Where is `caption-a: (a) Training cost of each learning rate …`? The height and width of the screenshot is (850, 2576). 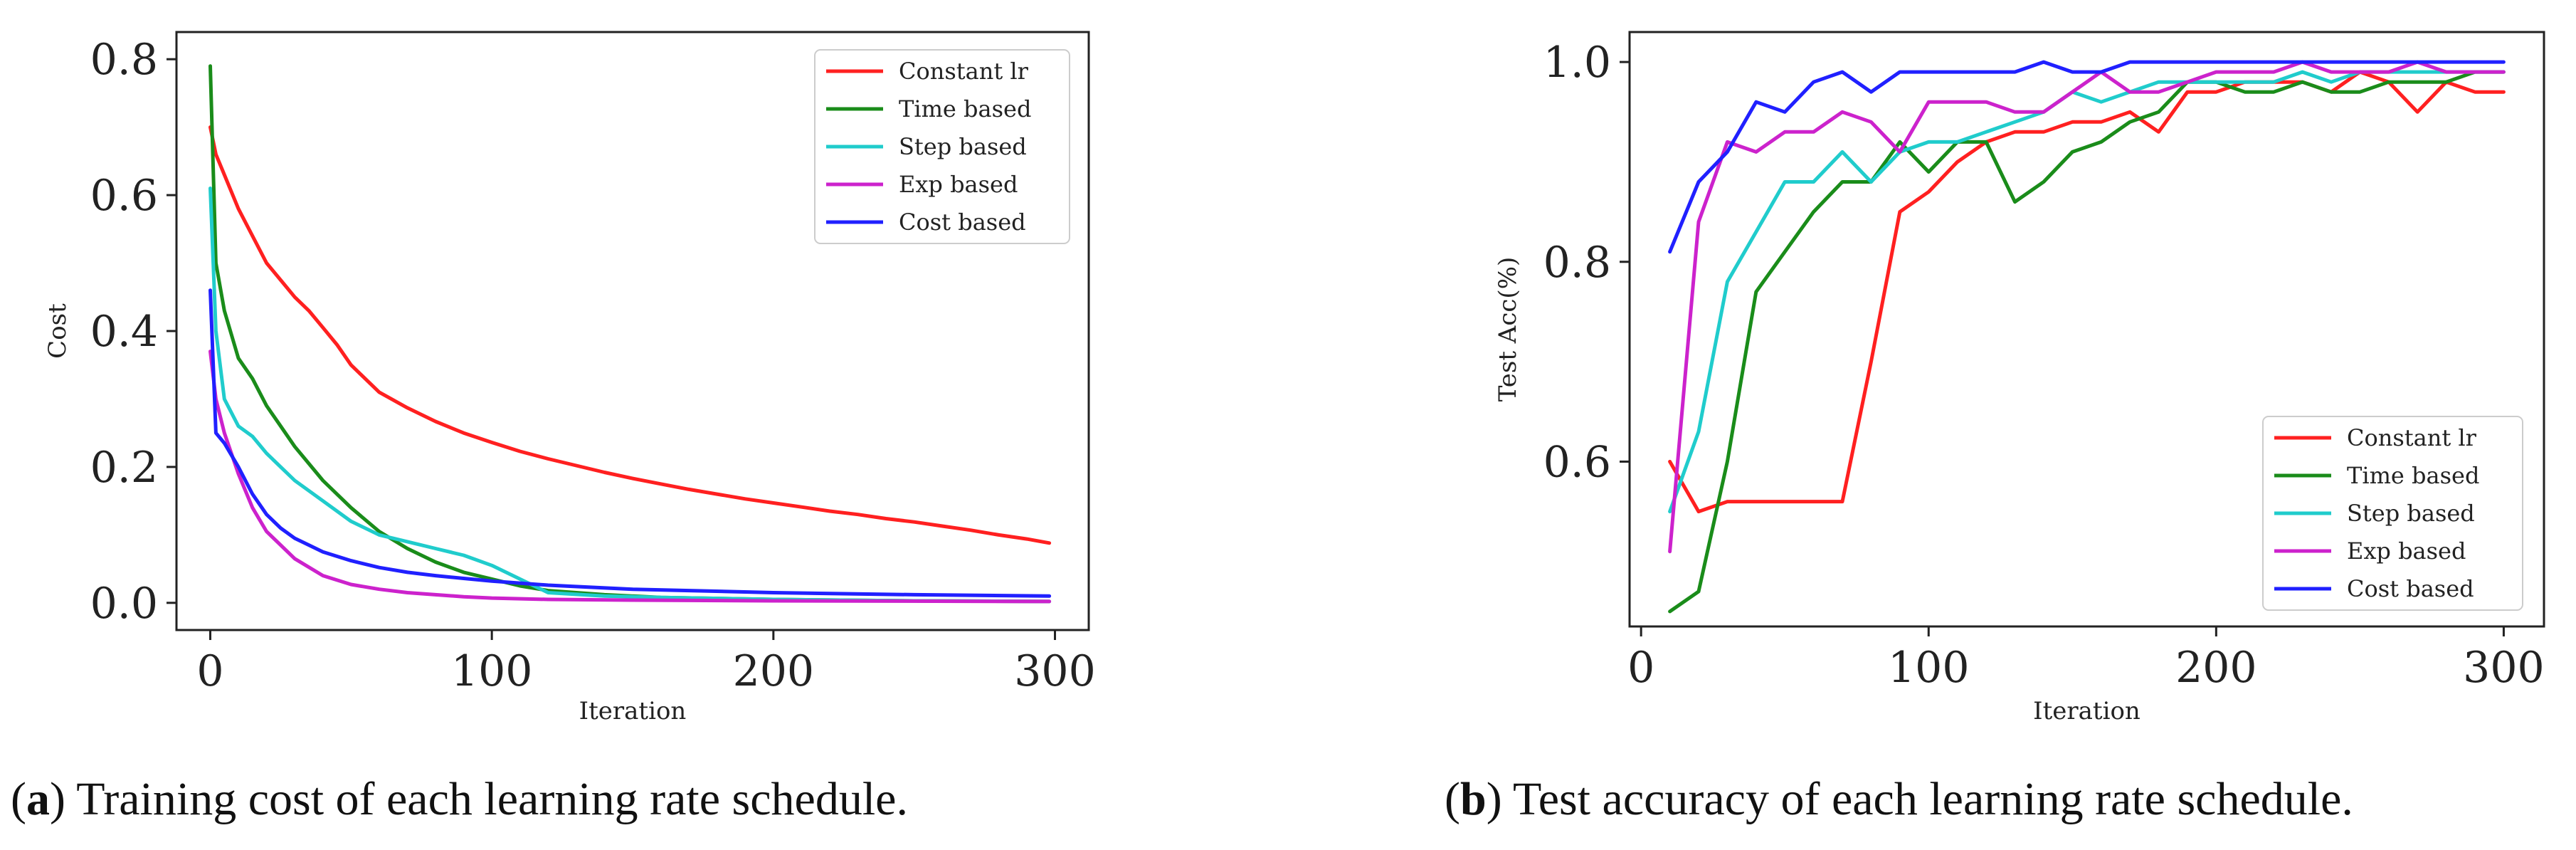
caption-a: (a) Training cost of each learning rate … is located at coordinates (459, 799).